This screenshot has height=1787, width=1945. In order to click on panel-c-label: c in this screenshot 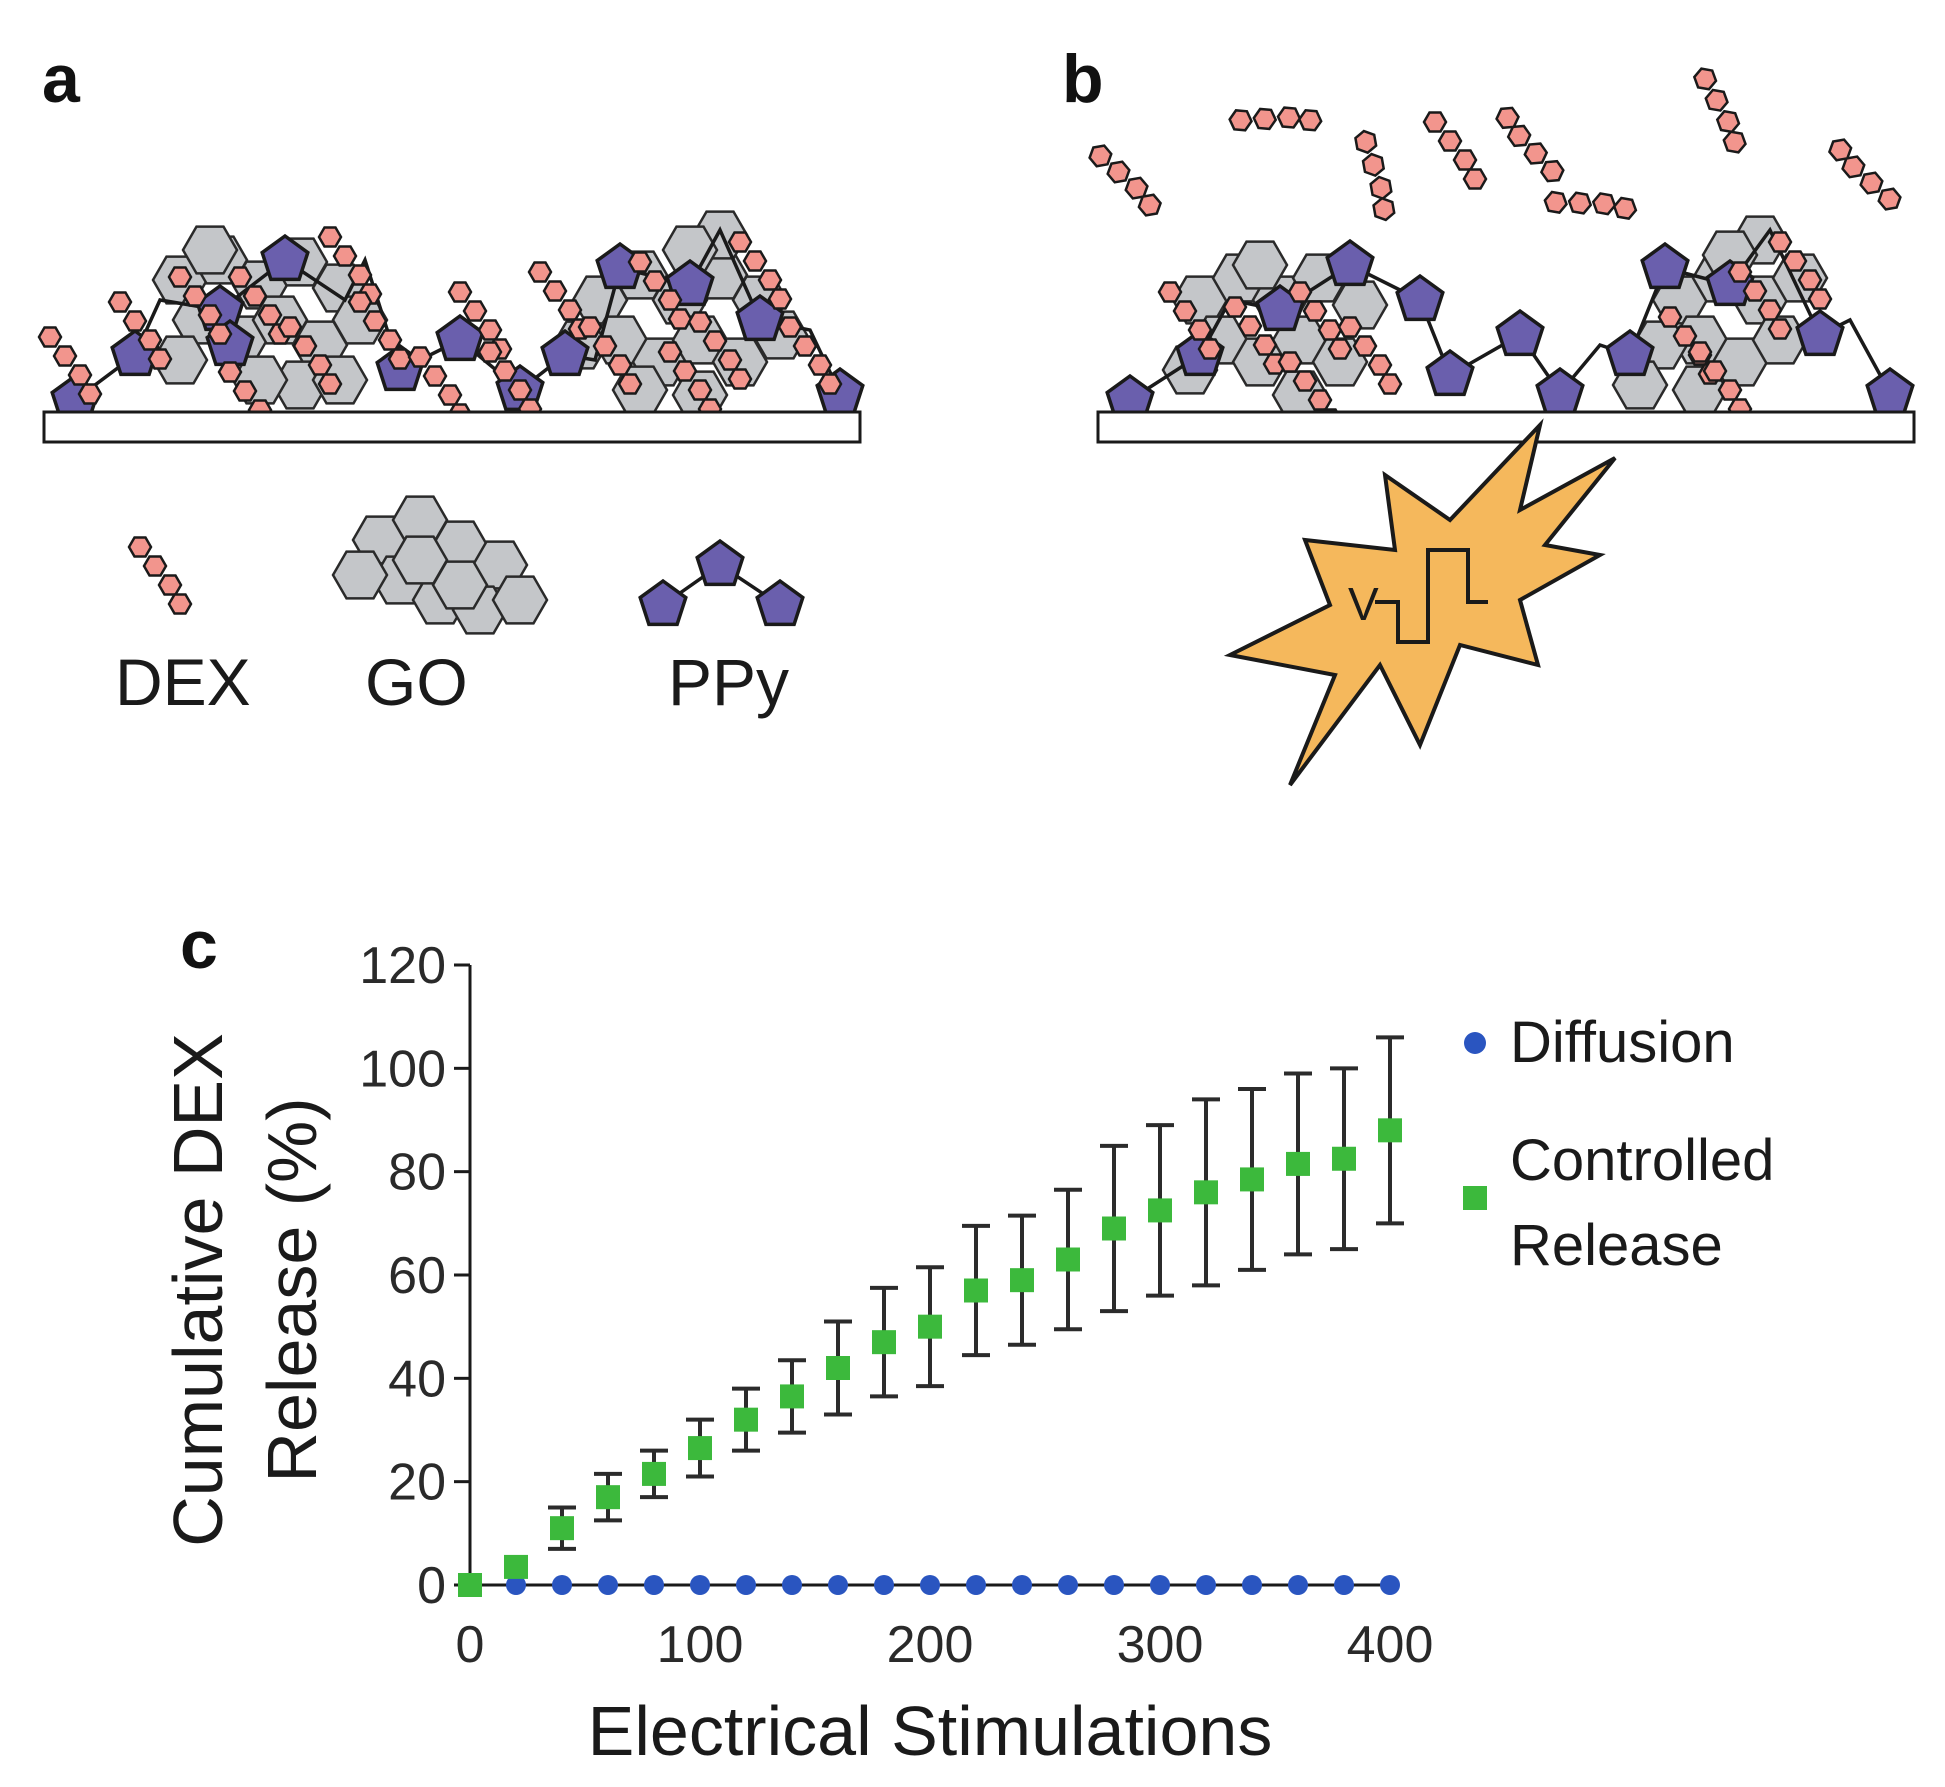, I will do `click(199, 945)`.